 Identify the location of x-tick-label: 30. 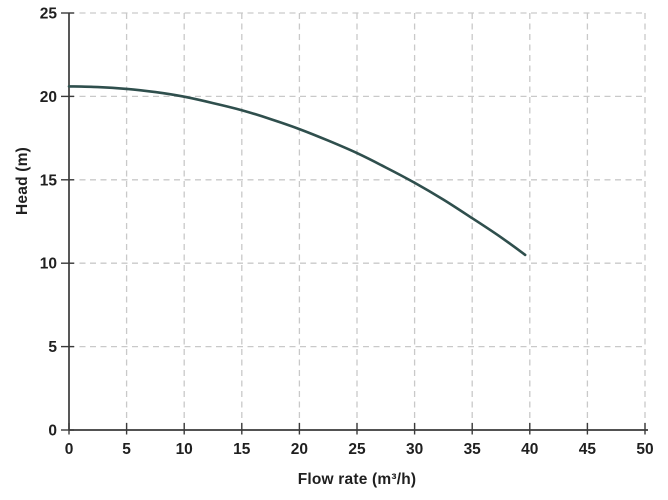
(414, 449).